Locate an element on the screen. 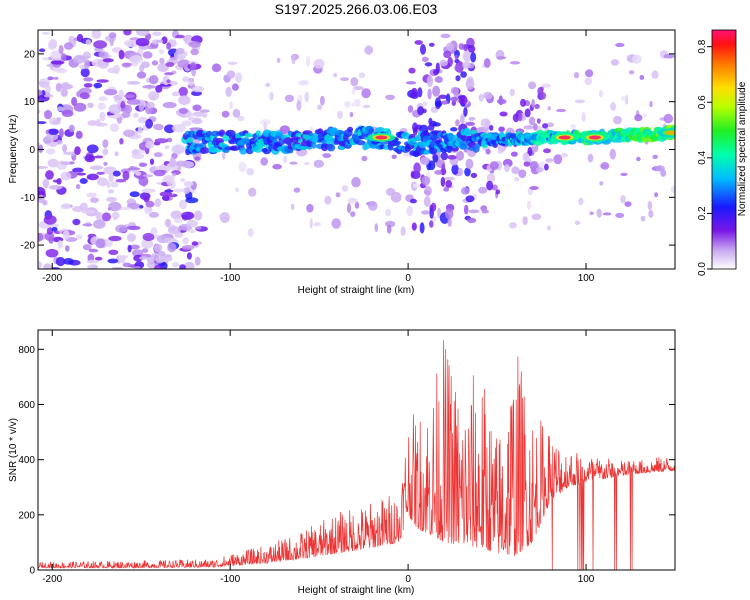 Image resolution: width=750 pixels, height=600 pixels. snr-x-tick-label: 100 is located at coordinates (586, 579).